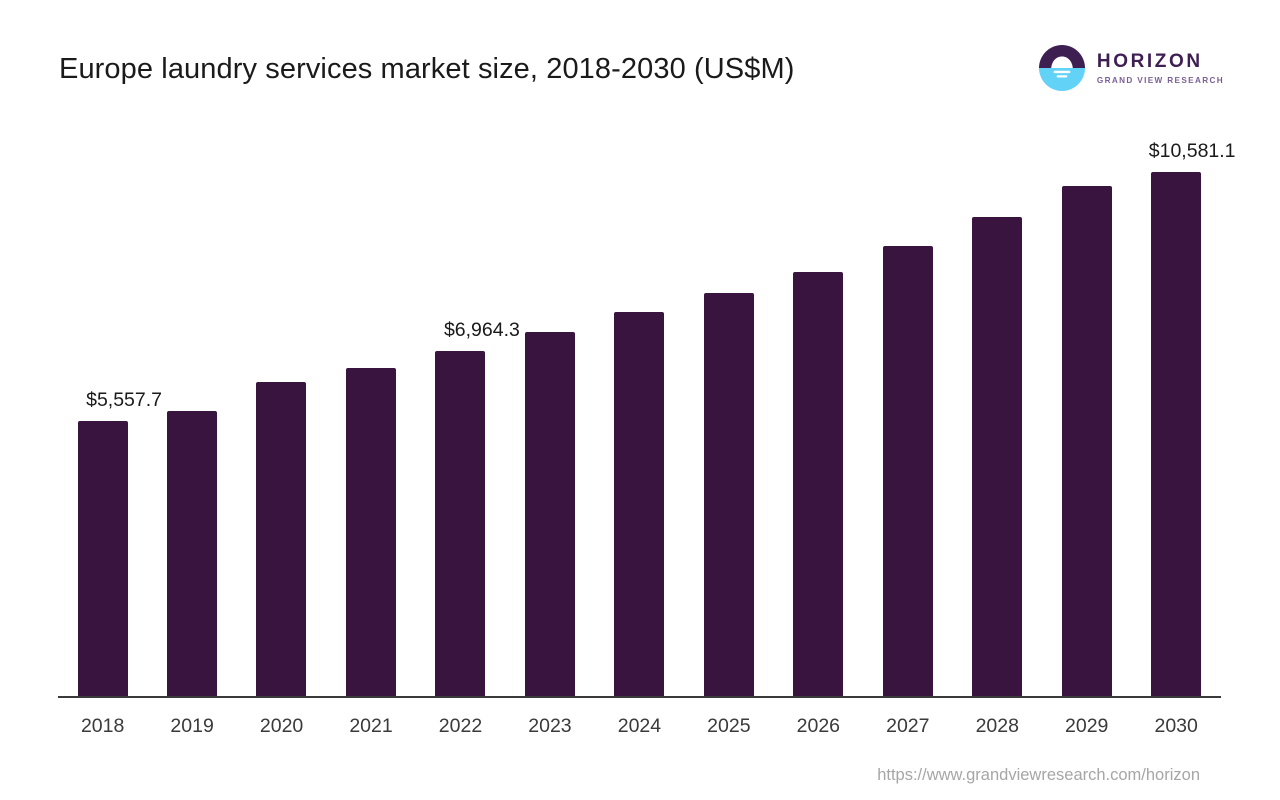 The width and height of the screenshot is (1280, 800). Describe the element at coordinates (818, 726) in the screenshot. I see `x-tick-2026: 2026` at that location.